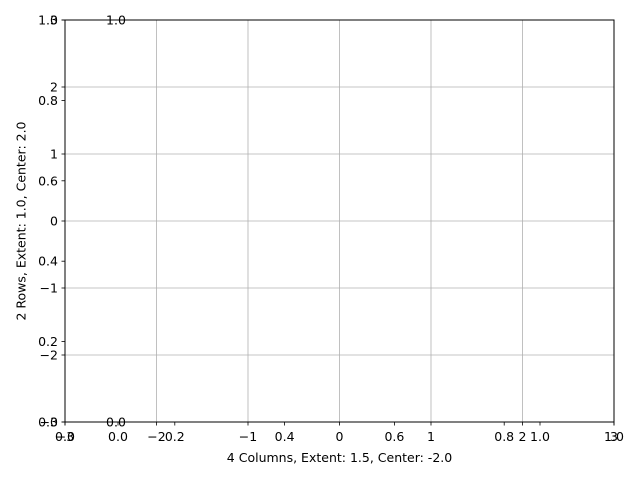 The height and width of the screenshot is (480, 640). I want to click on y-tick-label-secondary: 0.6, so click(48, 180).